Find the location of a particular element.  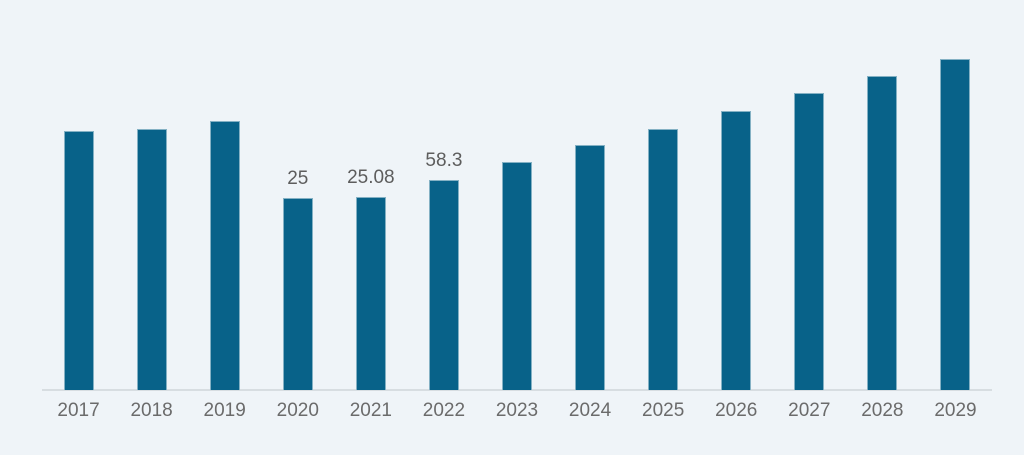

bar-2024 is located at coordinates (590, 267).